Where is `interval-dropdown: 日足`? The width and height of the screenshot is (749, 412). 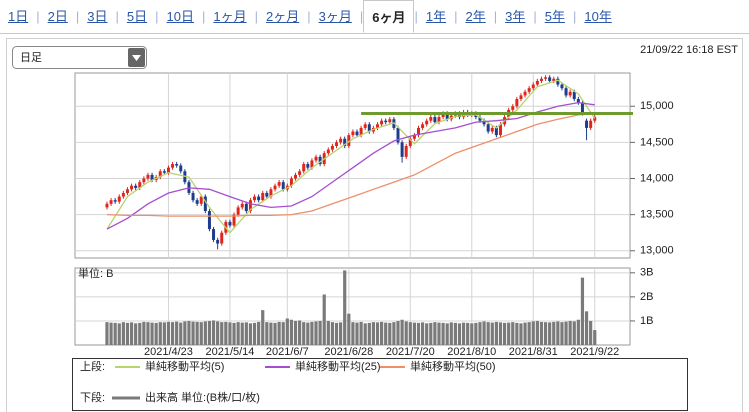
interval-dropdown: 日足 is located at coordinates (79, 57).